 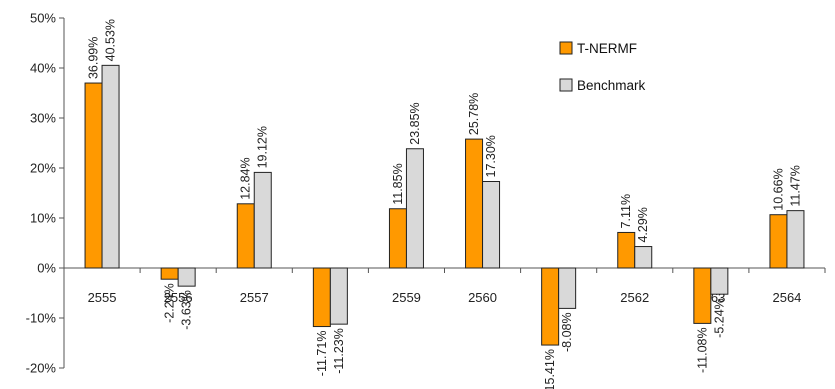 What do you see at coordinates (46, 268) in the screenshot?
I see `y-tick-label: 0%` at bounding box center [46, 268].